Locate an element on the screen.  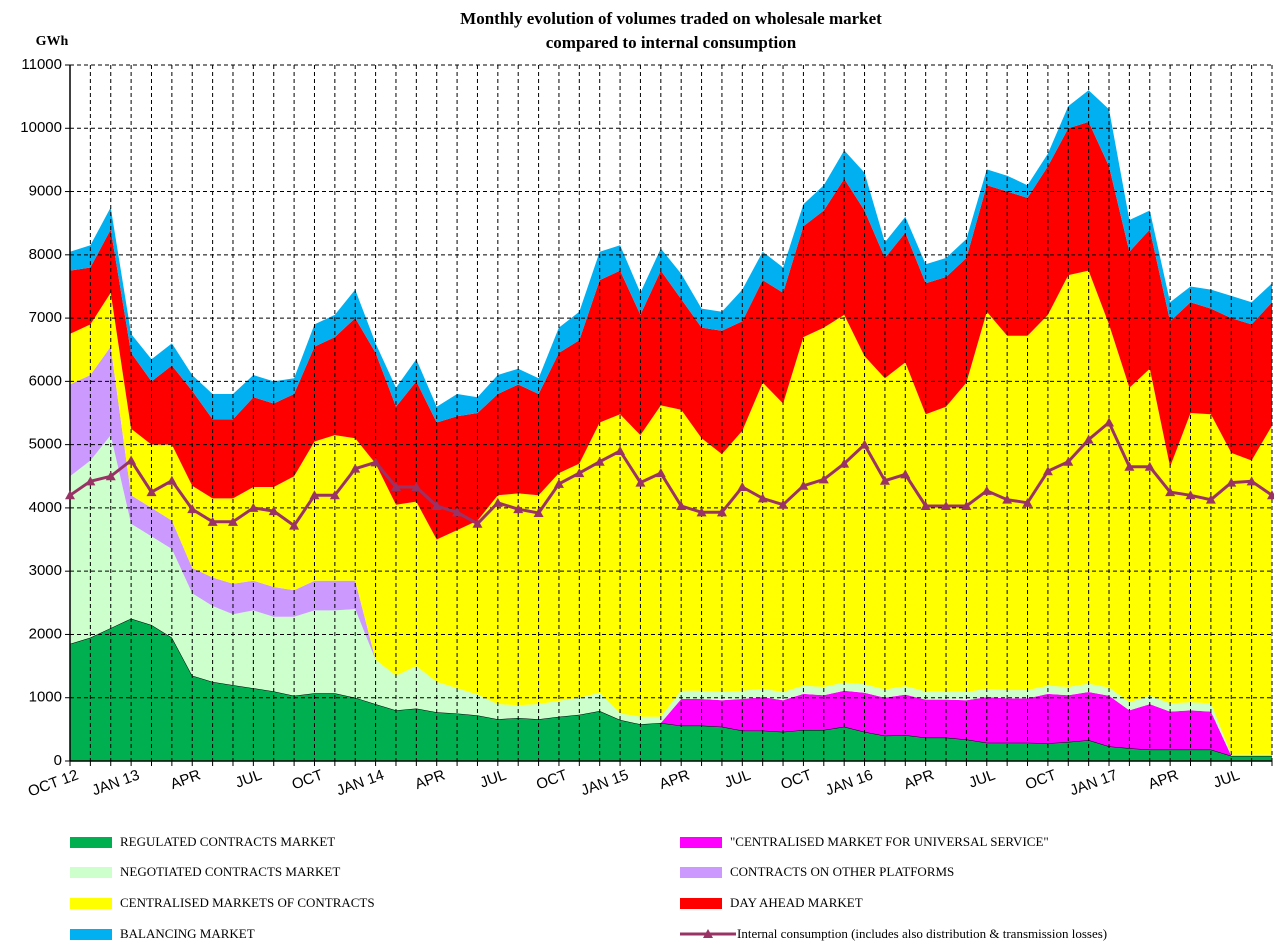
legend-label: REGULATED CONTRACTS MARKET is located at coordinates (227, 841).